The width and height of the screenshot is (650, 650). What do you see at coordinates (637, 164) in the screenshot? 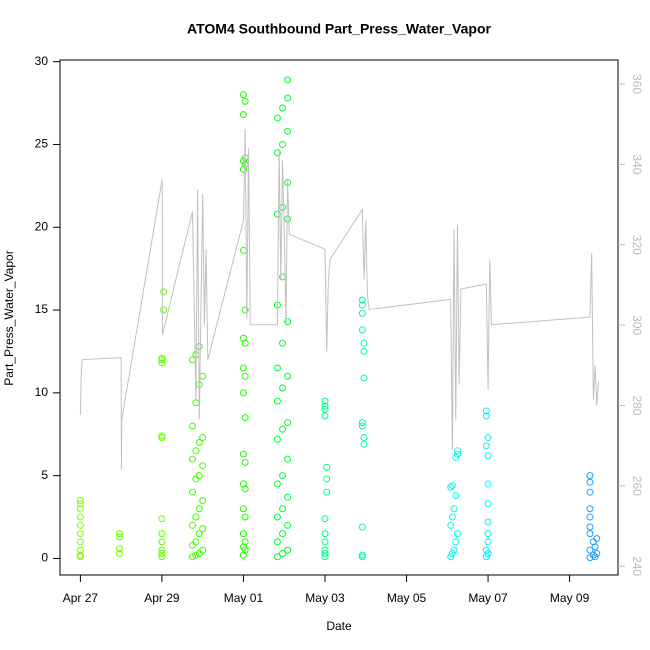
I see `y2-tick-label: 340` at bounding box center [637, 164].